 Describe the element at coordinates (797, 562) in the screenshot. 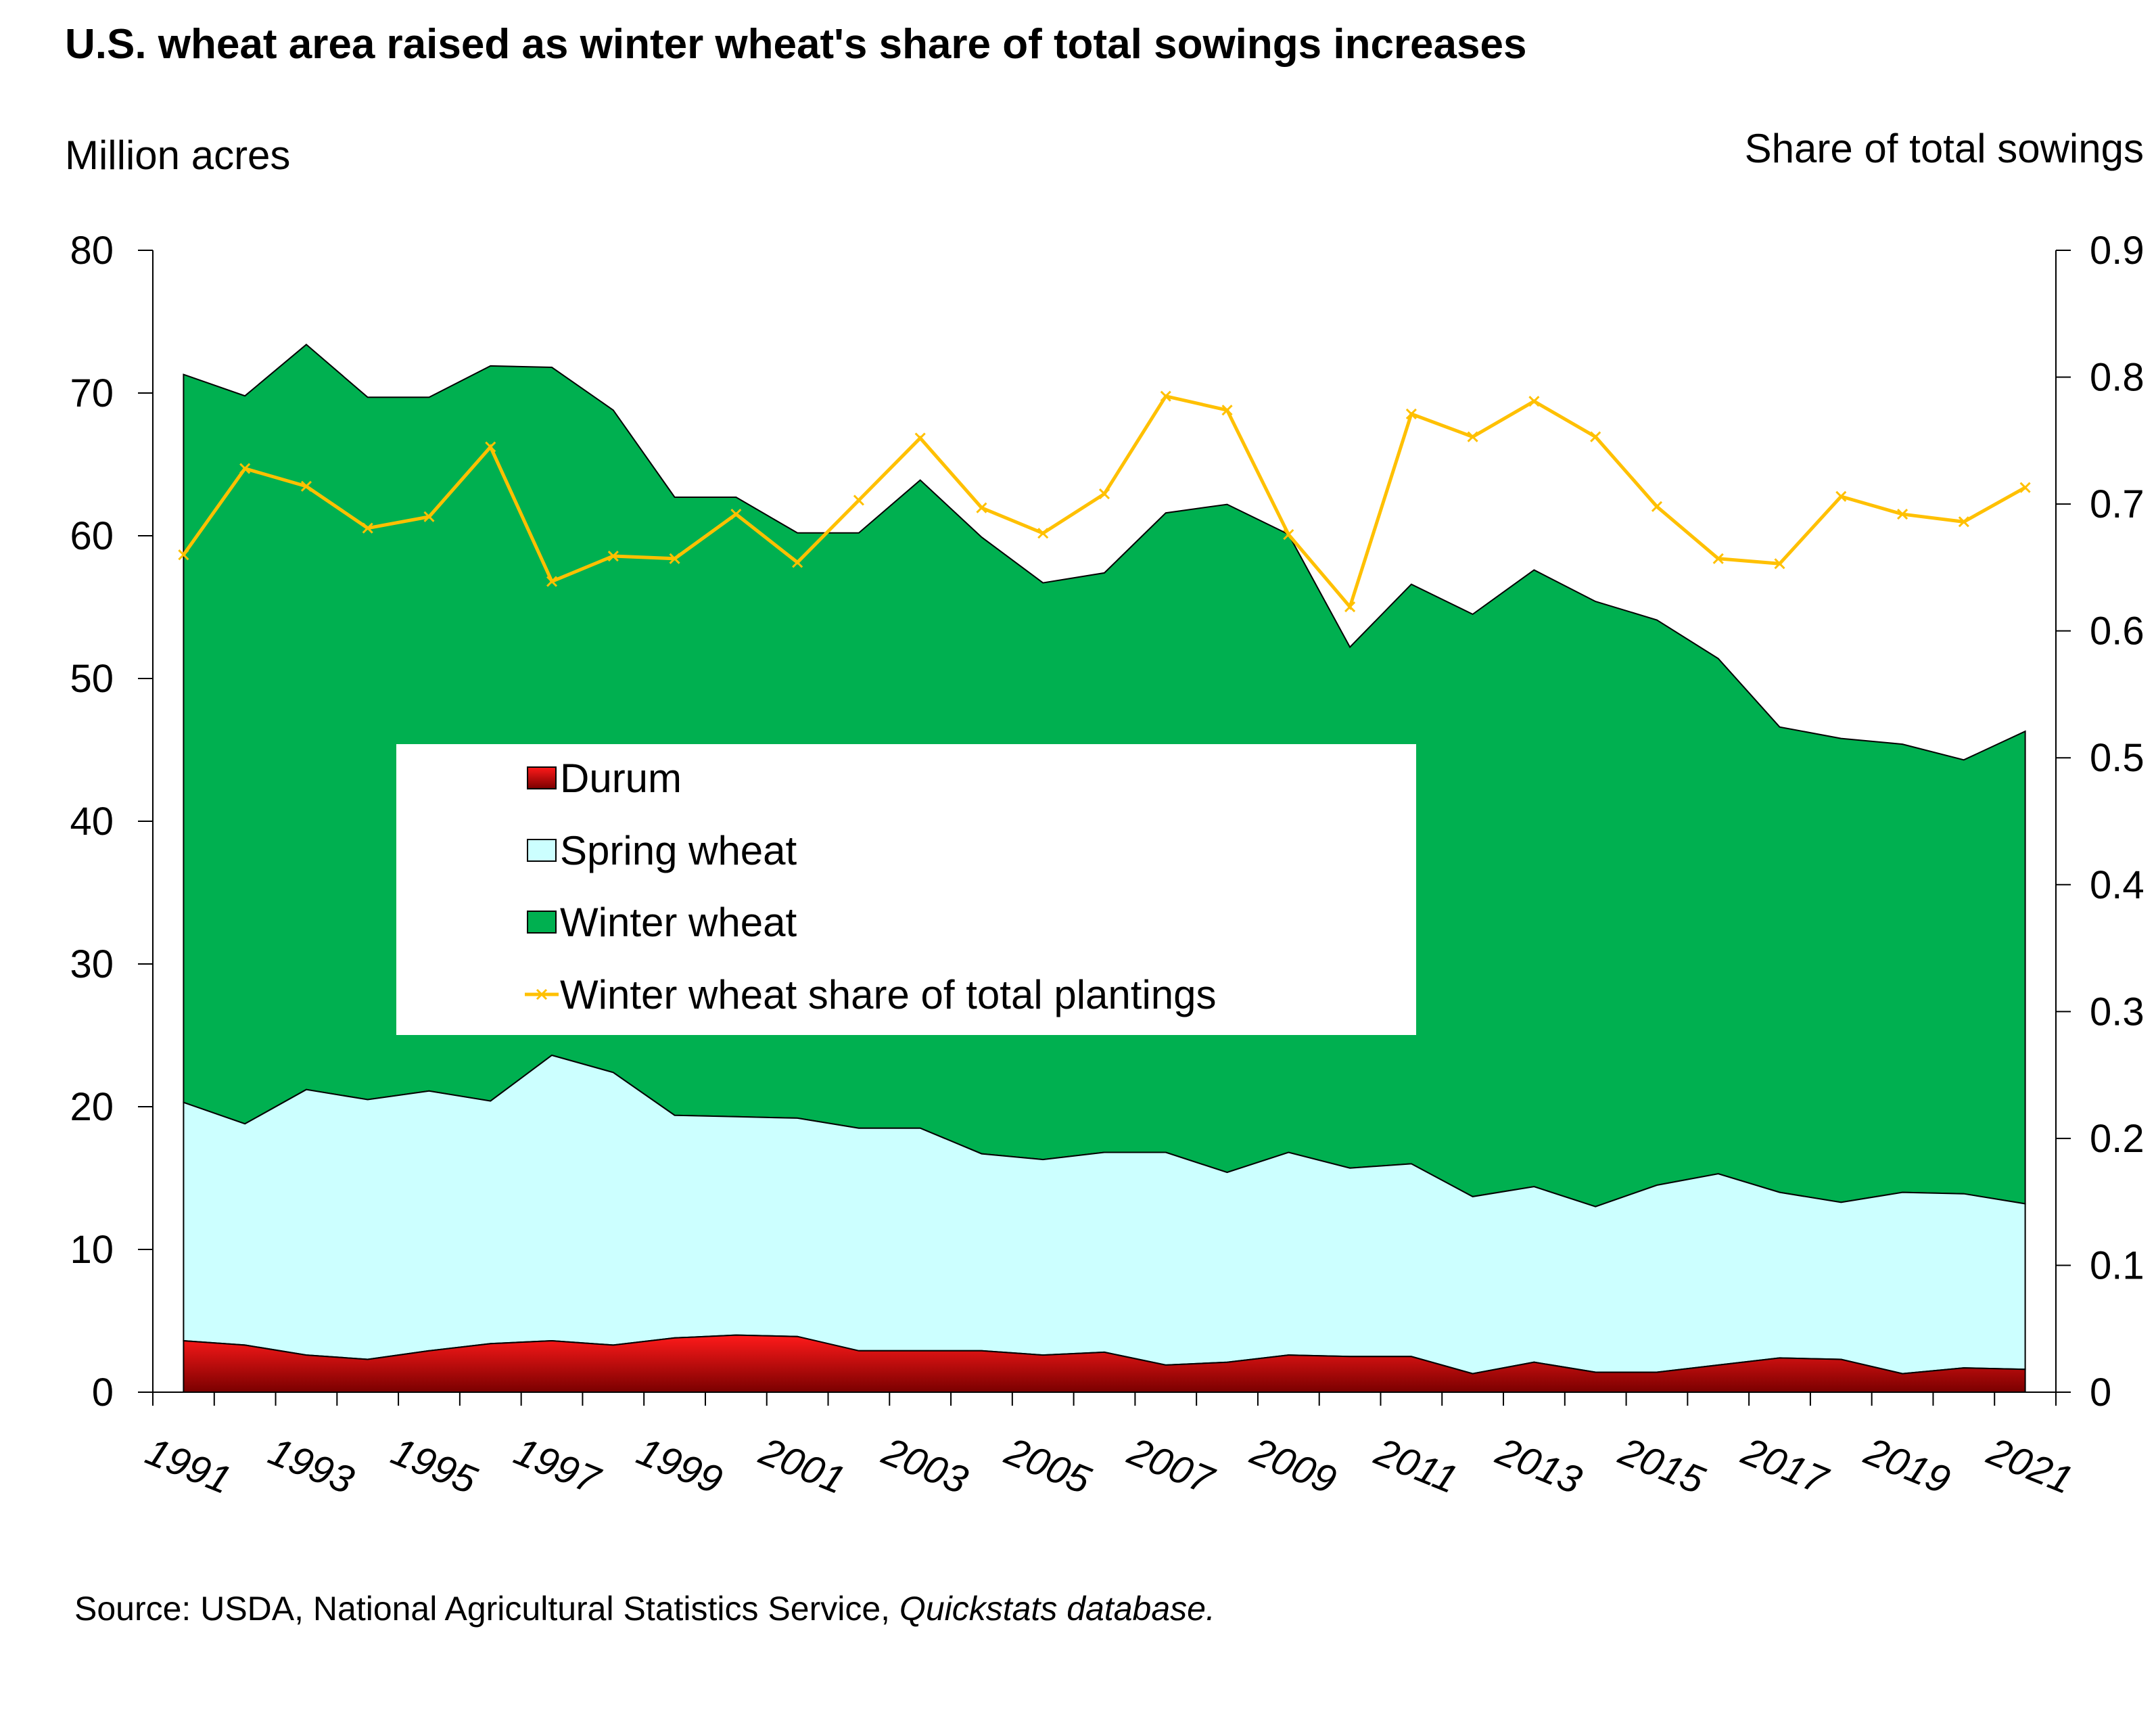

I see `share-point-2001` at that location.